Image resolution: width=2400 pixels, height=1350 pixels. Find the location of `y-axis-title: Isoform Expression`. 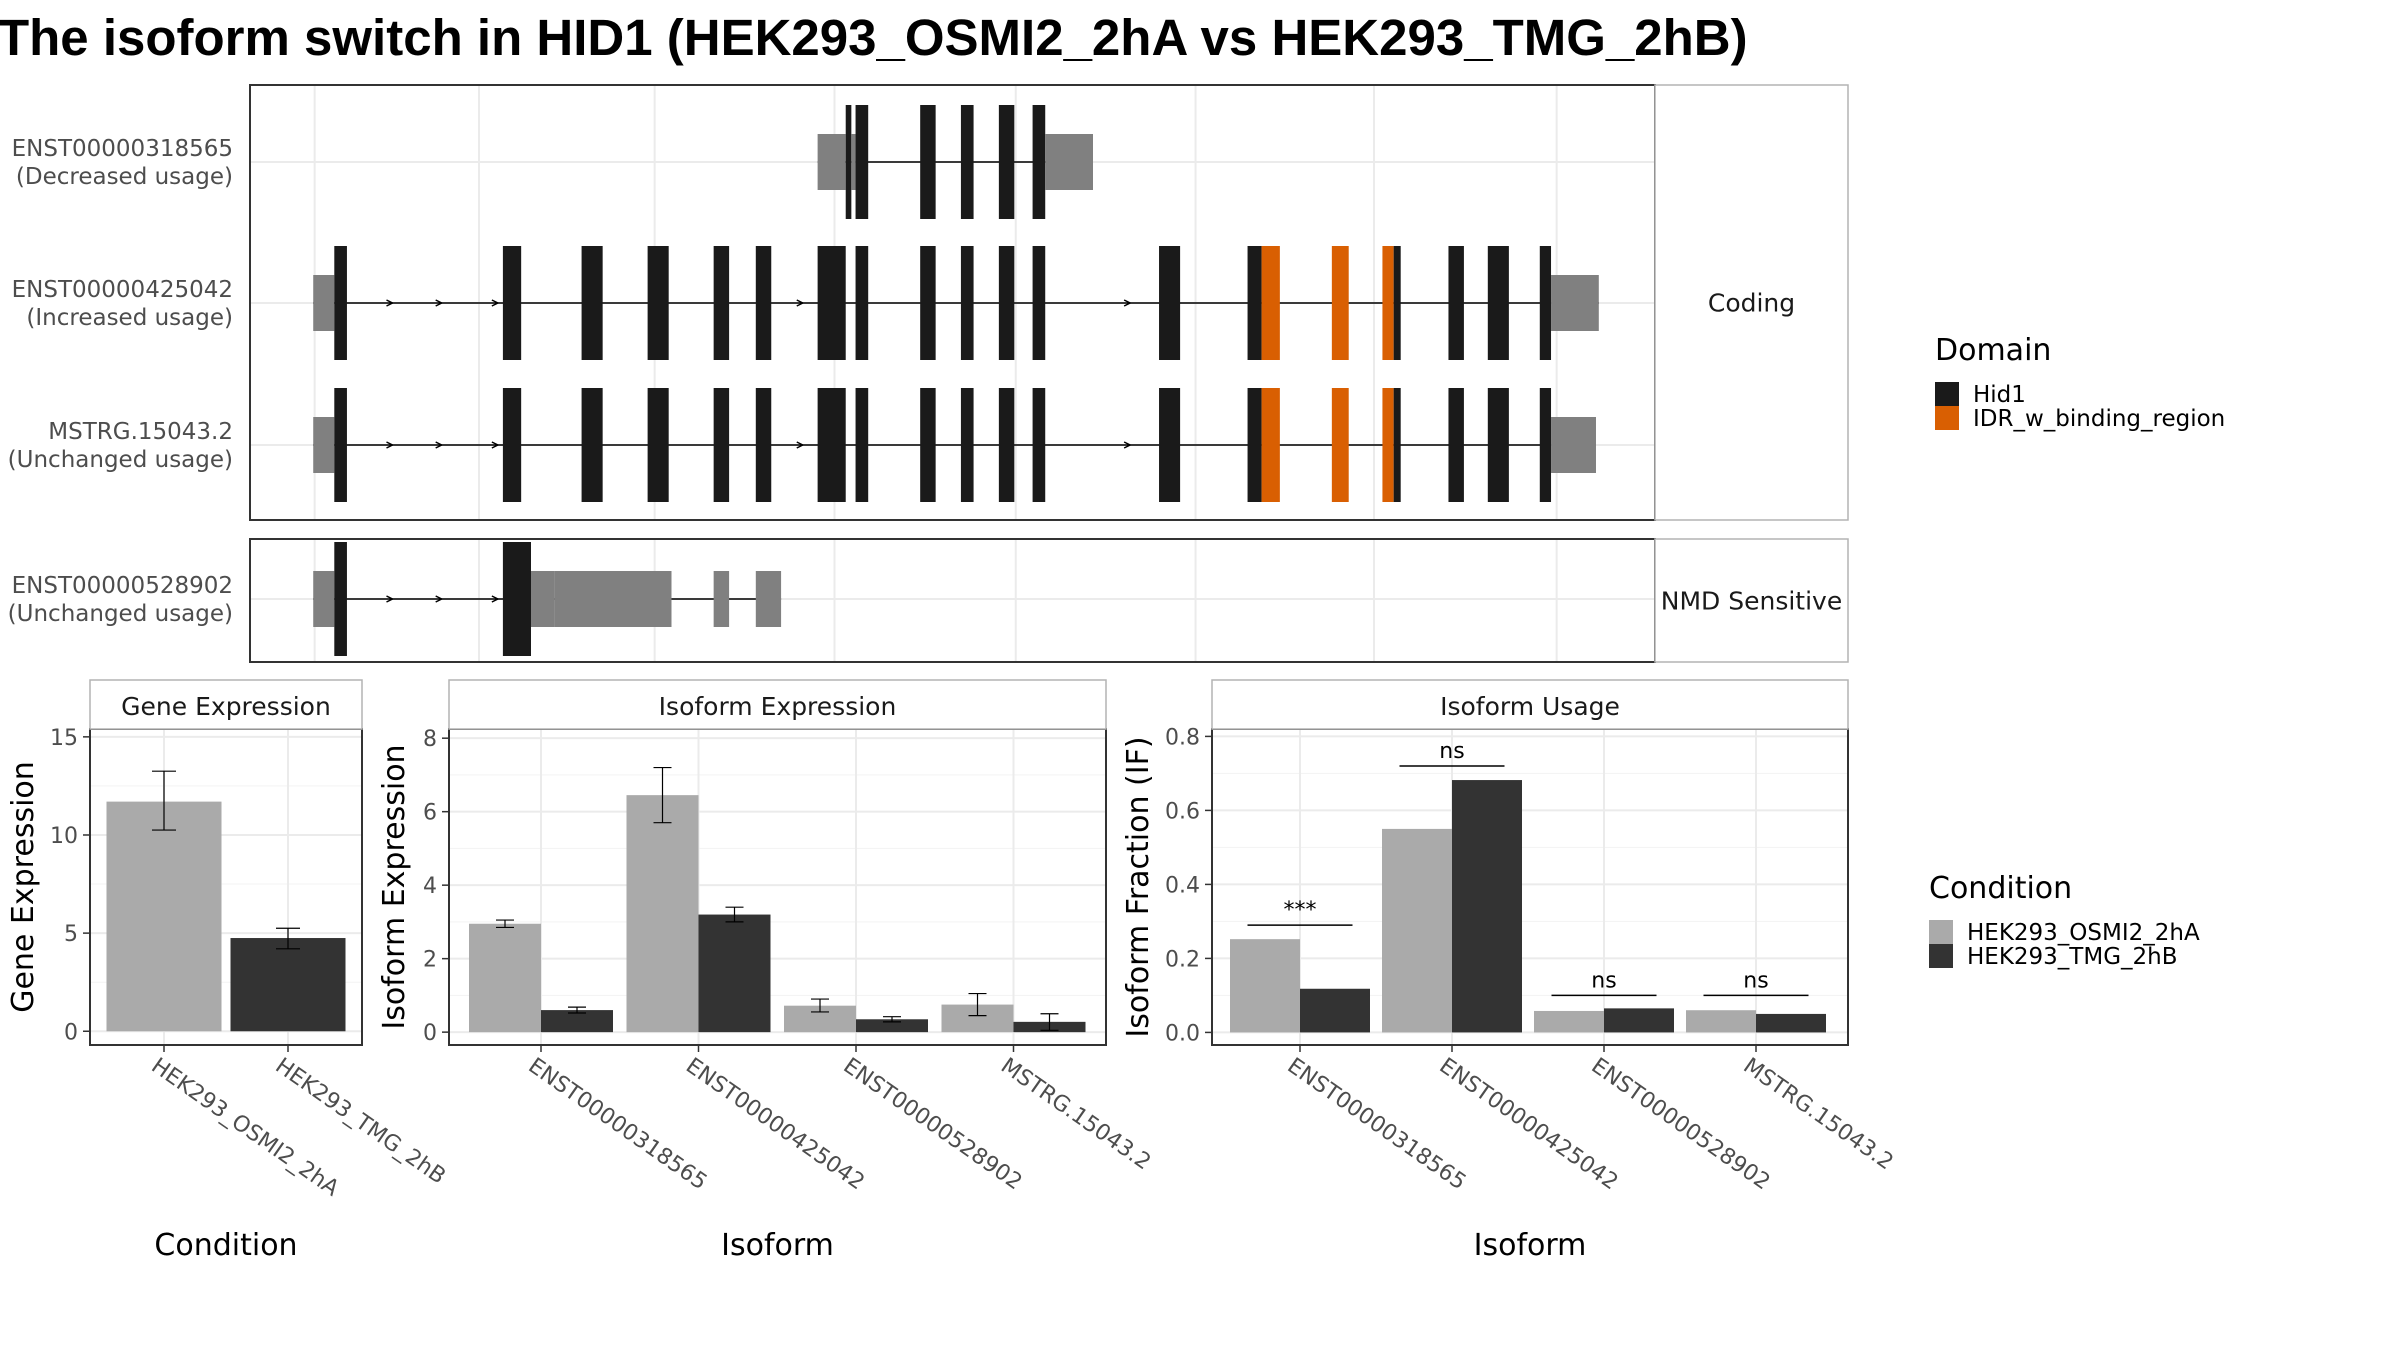

y-axis-title: Isoform Expression is located at coordinates (394, 886).